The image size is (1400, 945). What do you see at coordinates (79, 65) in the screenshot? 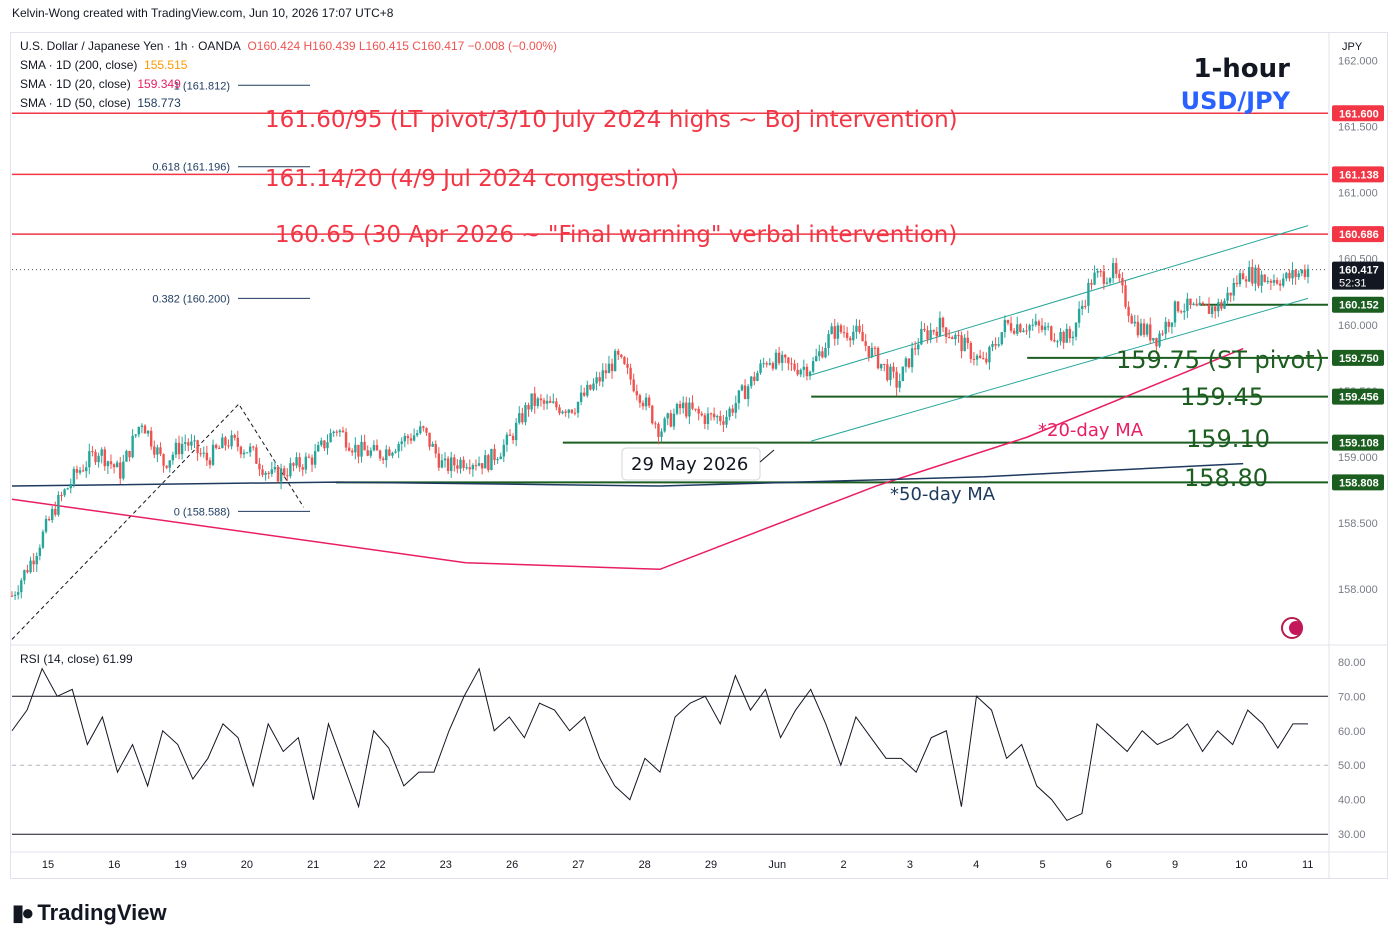
I see `sma200-label: SMA · 1D (200, close)` at bounding box center [79, 65].